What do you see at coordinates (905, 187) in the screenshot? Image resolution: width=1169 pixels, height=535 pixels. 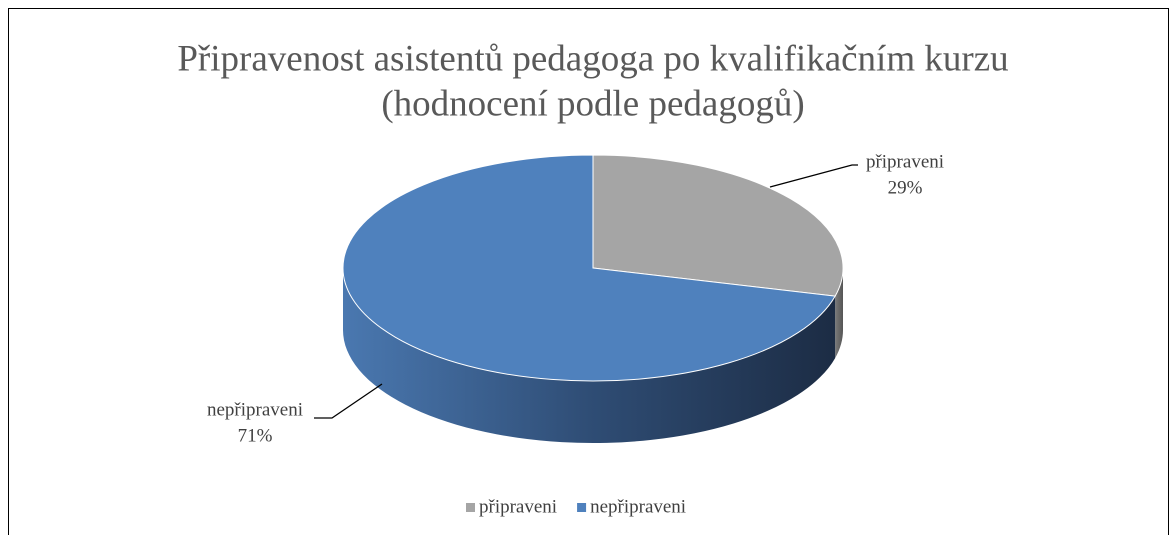 I see `data-label: 29%` at bounding box center [905, 187].